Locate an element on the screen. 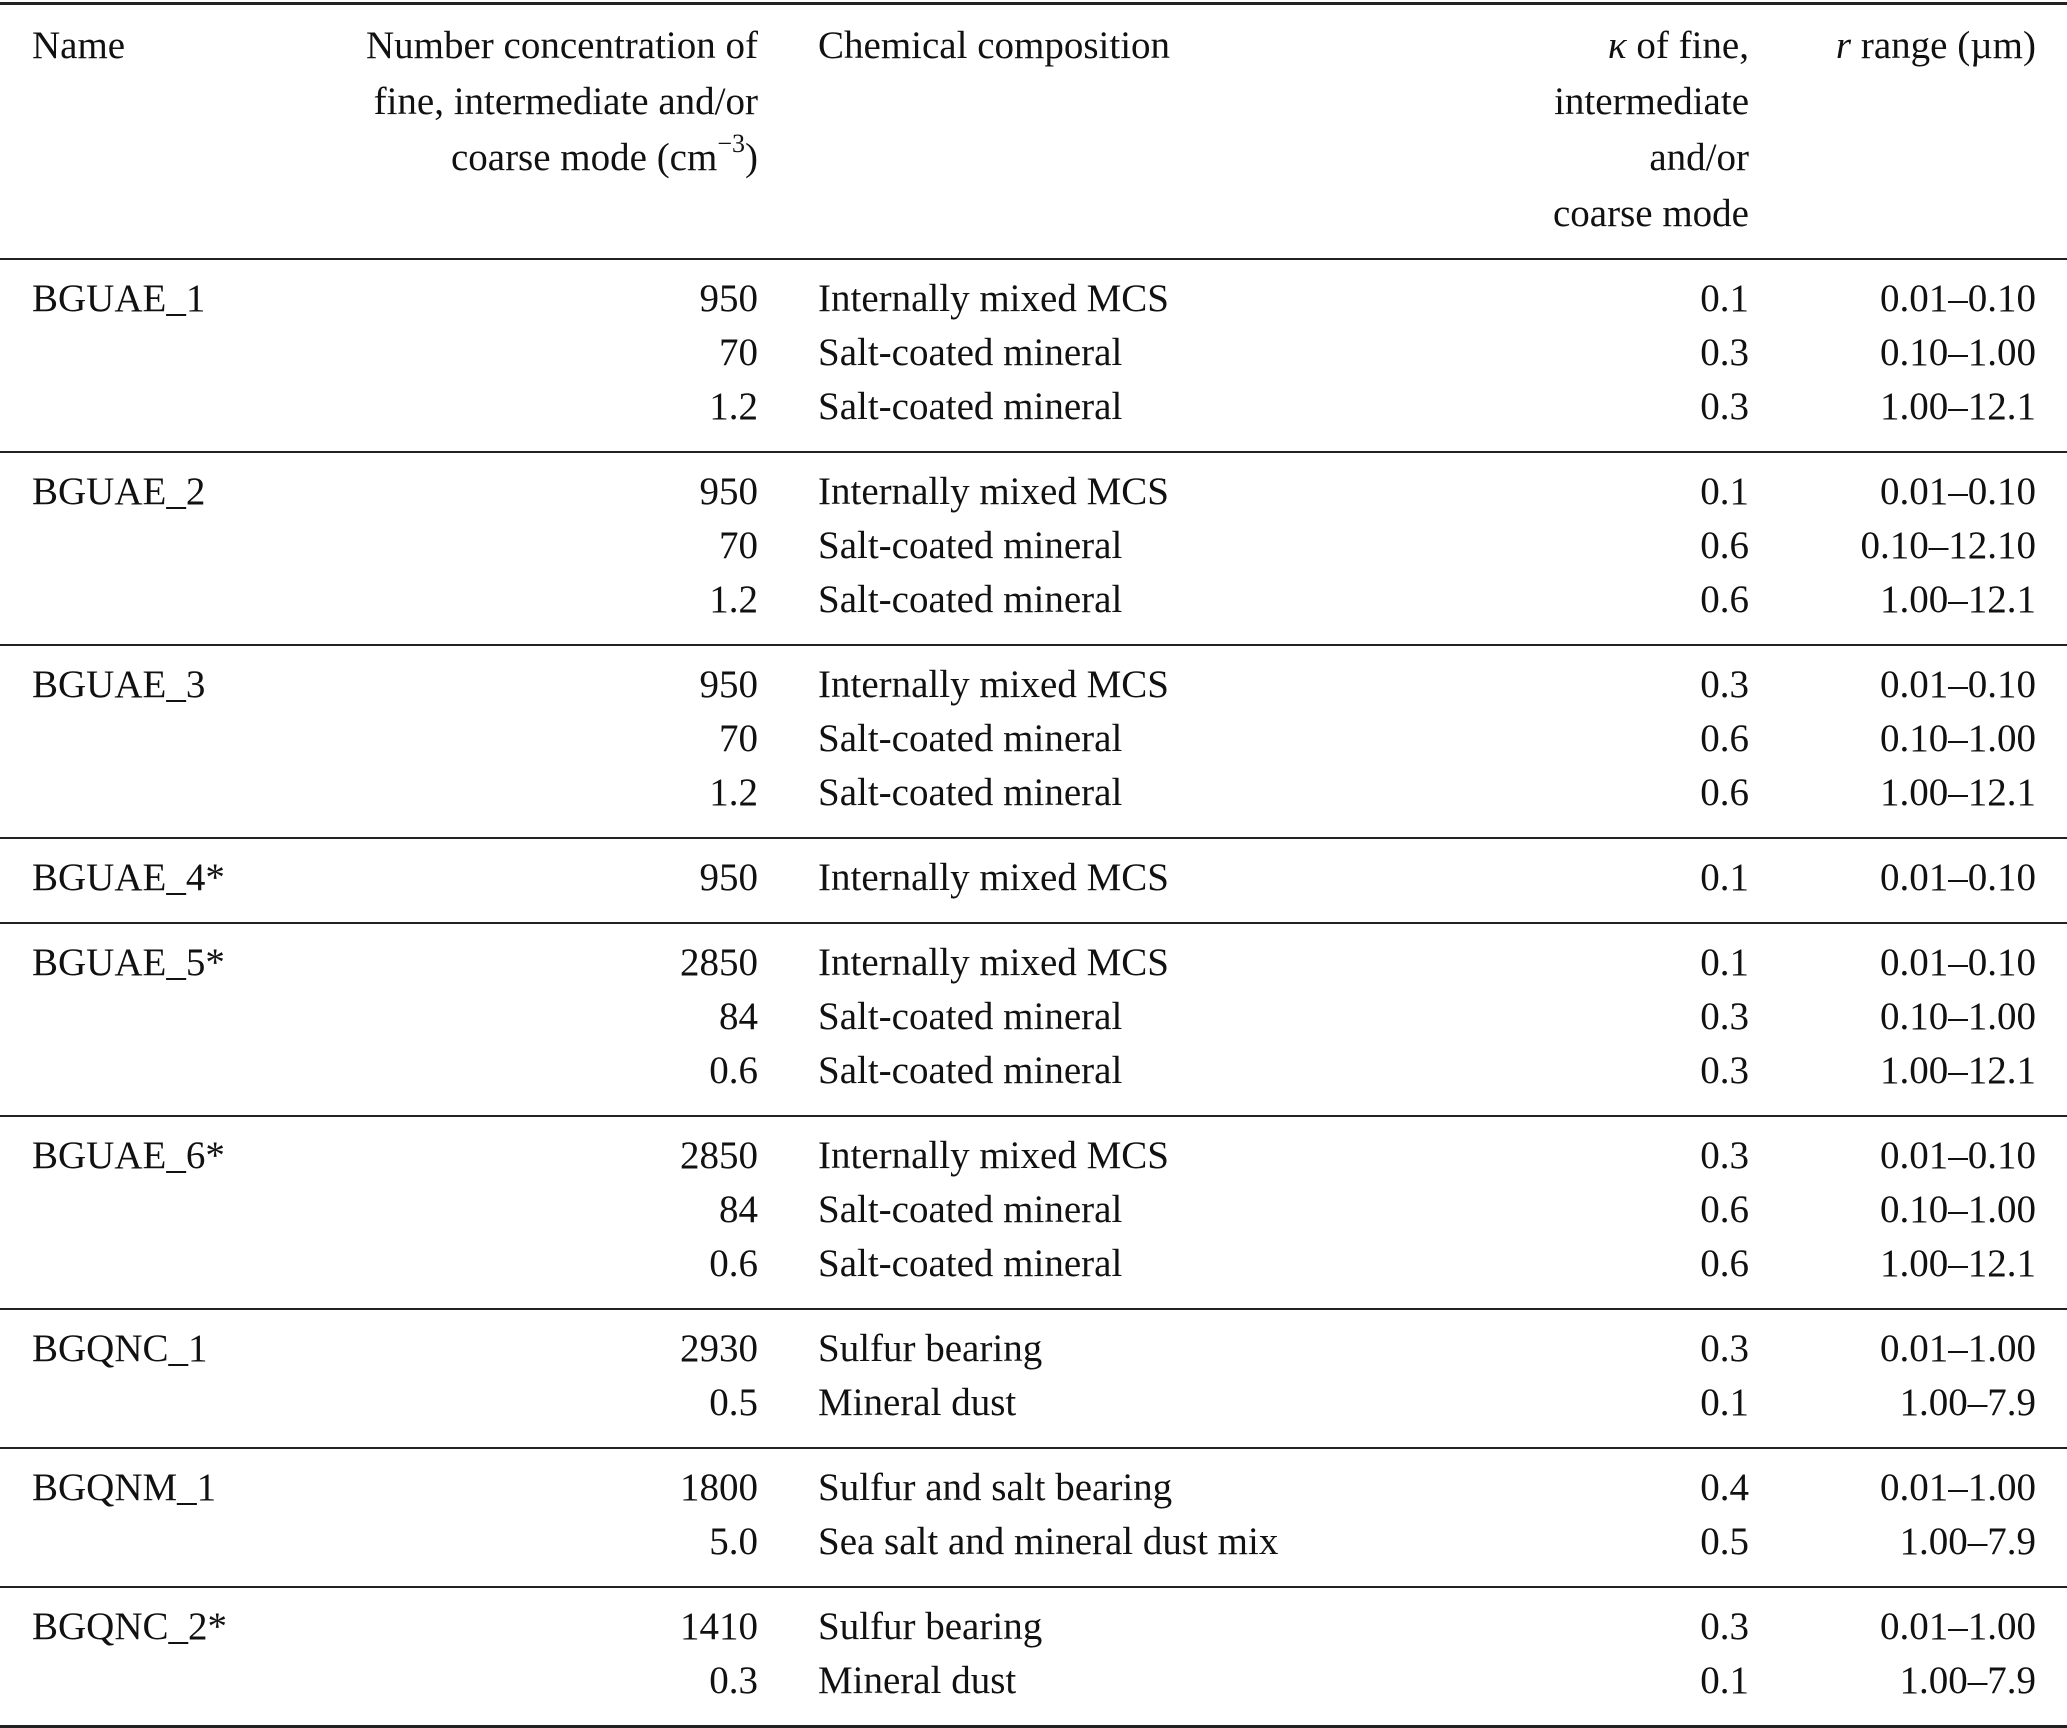  cell-number-concentration: 1800 is located at coordinates (719, 1487).